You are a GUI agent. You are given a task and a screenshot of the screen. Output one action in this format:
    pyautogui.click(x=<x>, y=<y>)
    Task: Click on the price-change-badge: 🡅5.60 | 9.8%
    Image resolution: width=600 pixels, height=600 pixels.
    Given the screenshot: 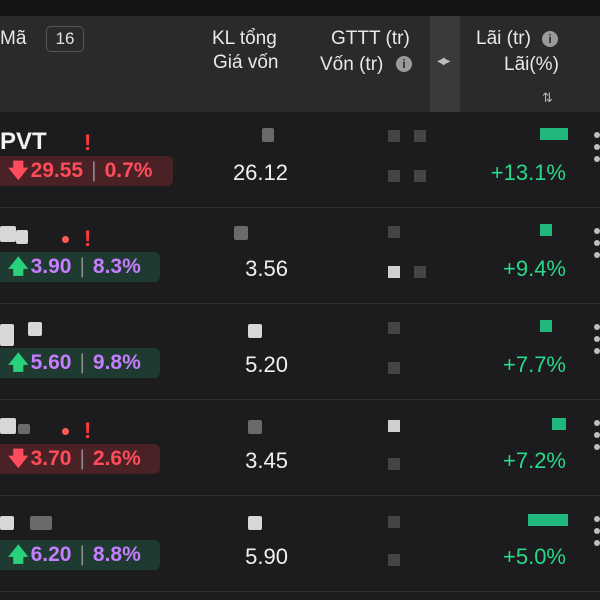 What is the action you would take?
    pyautogui.click(x=80, y=363)
    